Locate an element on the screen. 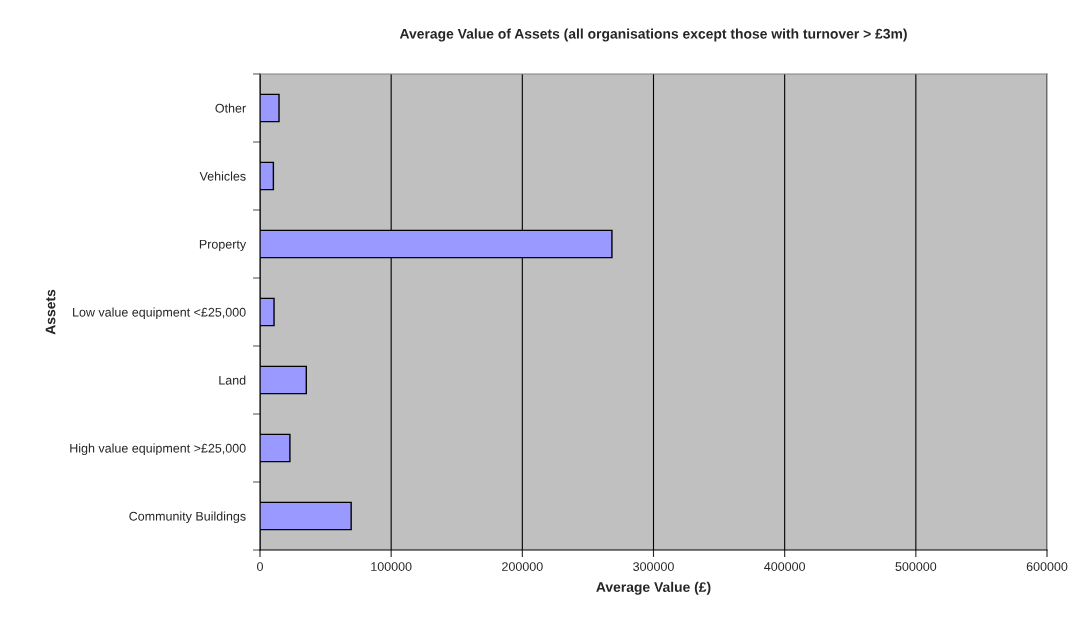 The width and height of the screenshot is (1082, 639). y-tick-label: Land is located at coordinates (232, 380).